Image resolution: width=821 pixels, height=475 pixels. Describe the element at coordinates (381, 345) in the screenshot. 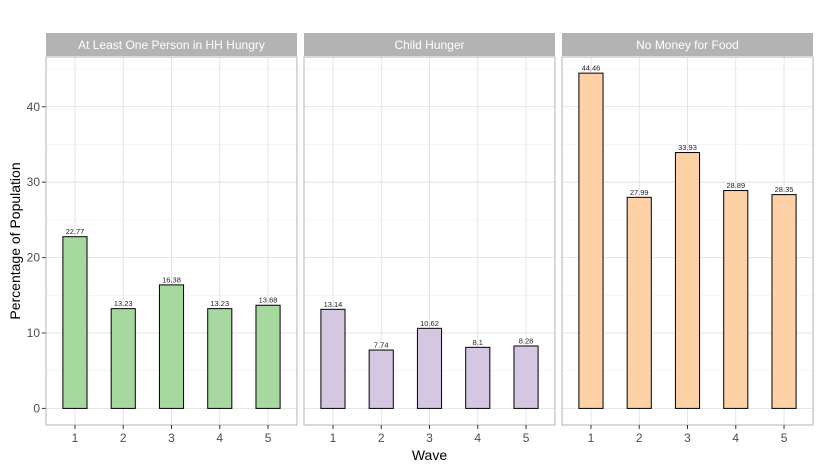

I see `bar-value-label: 7.74` at that location.